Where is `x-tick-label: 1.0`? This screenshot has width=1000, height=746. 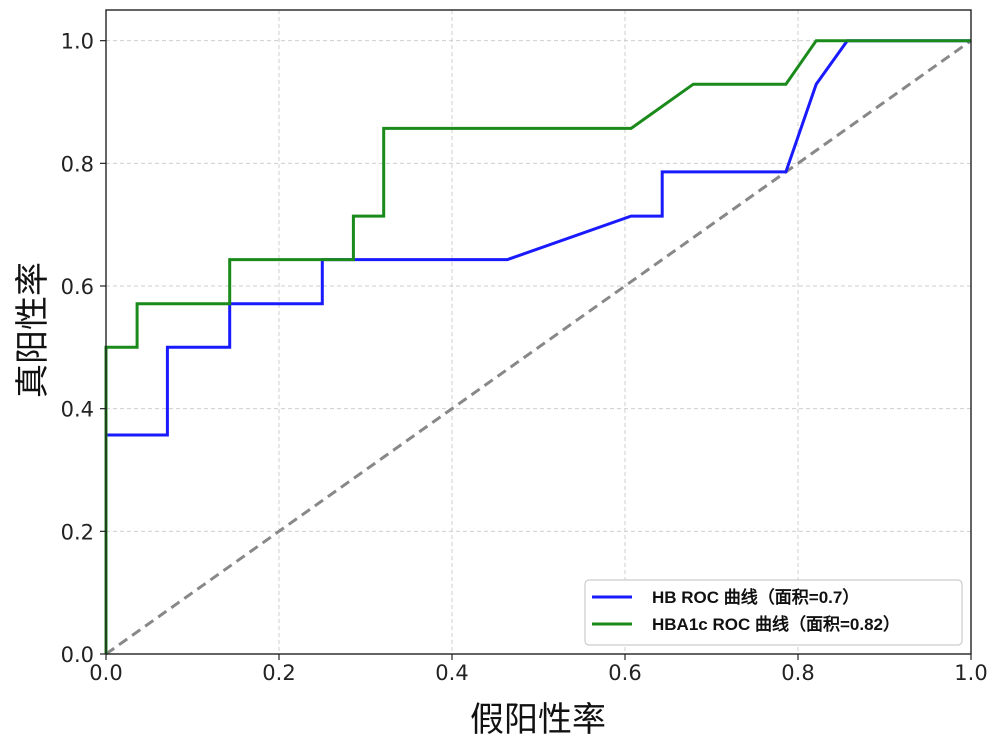
x-tick-label: 1.0 is located at coordinates (970, 673).